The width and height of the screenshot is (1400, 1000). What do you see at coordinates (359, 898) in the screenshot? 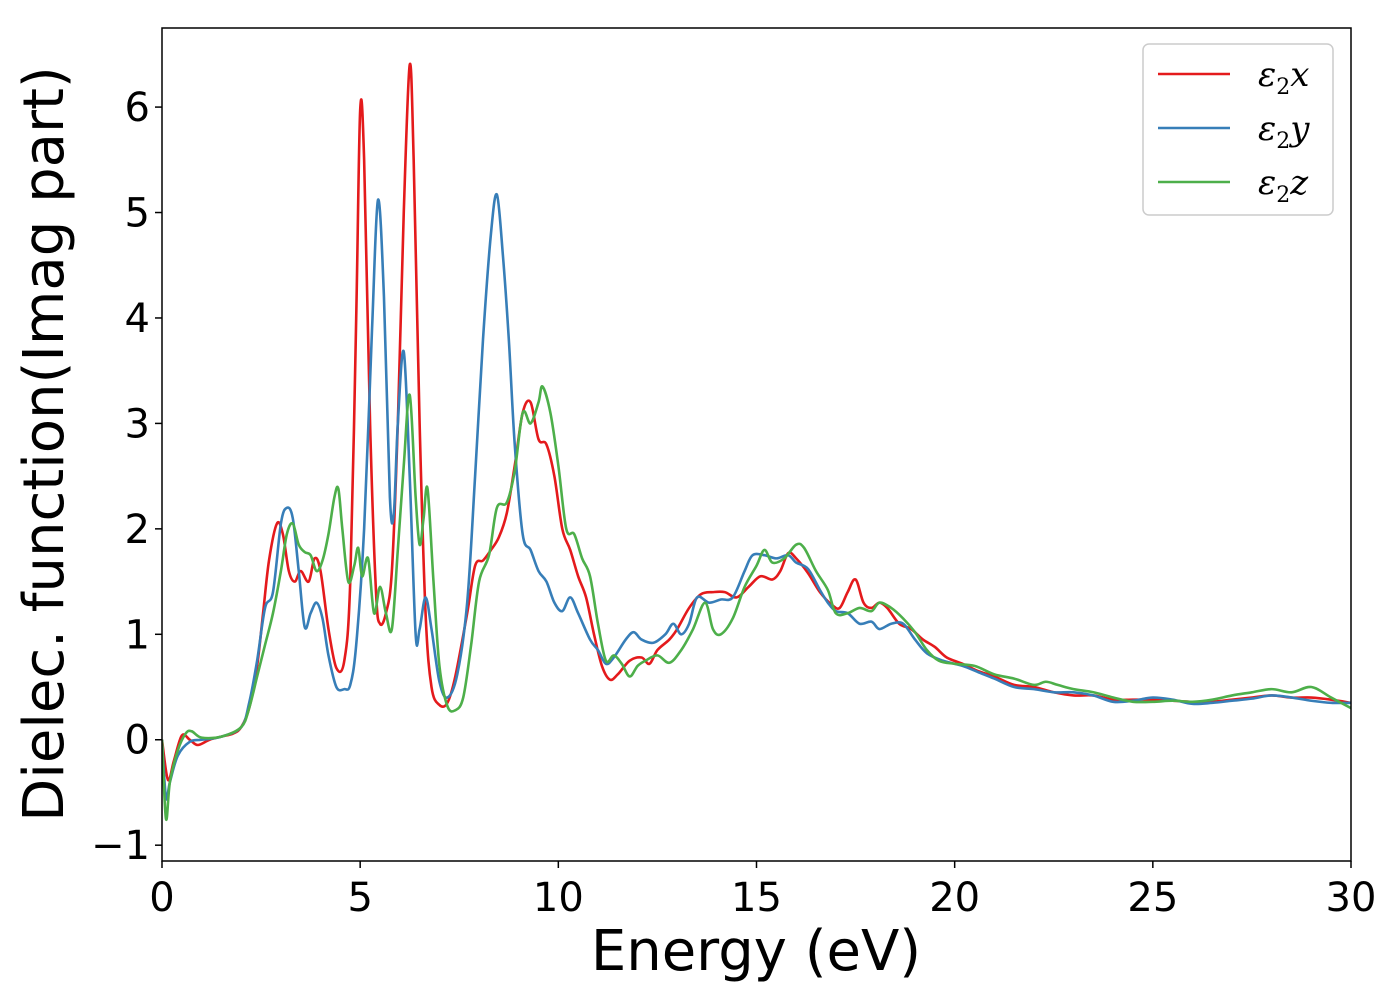
I see `x-tick-label: 5` at bounding box center [359, 898].